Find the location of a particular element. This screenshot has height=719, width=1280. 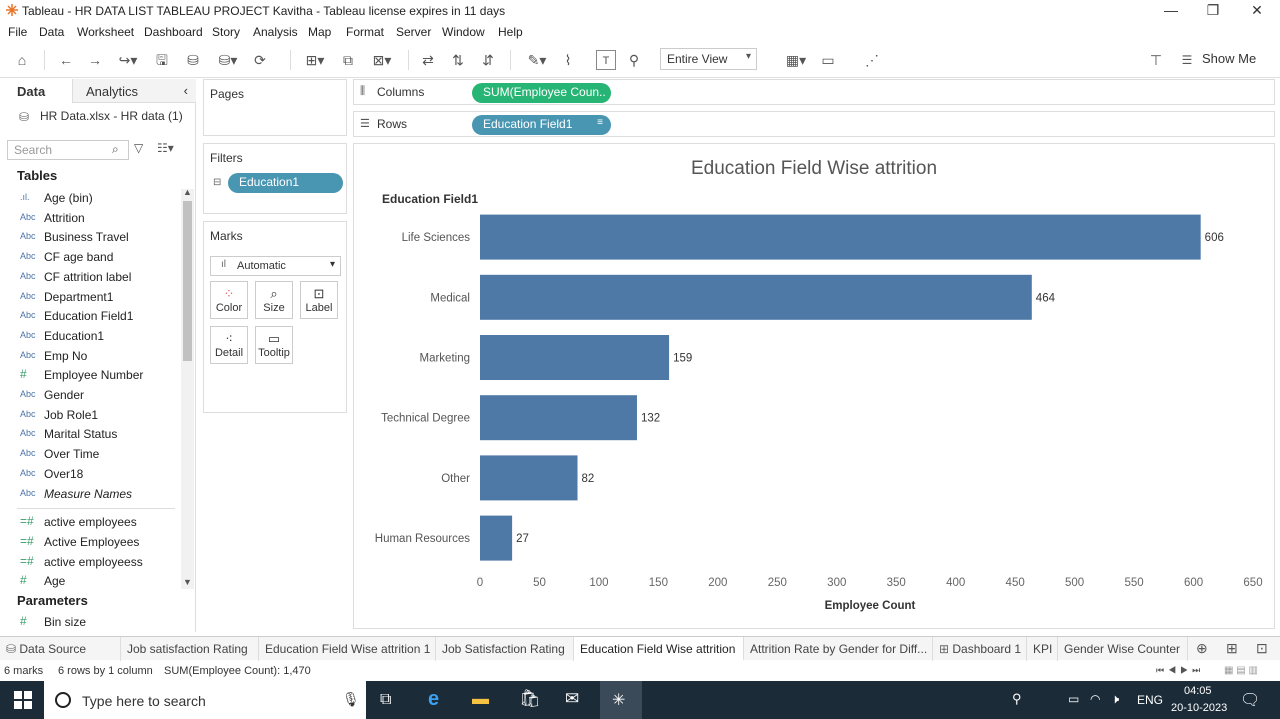

language-indicator: ENG is located at coordinates (1150, 700).